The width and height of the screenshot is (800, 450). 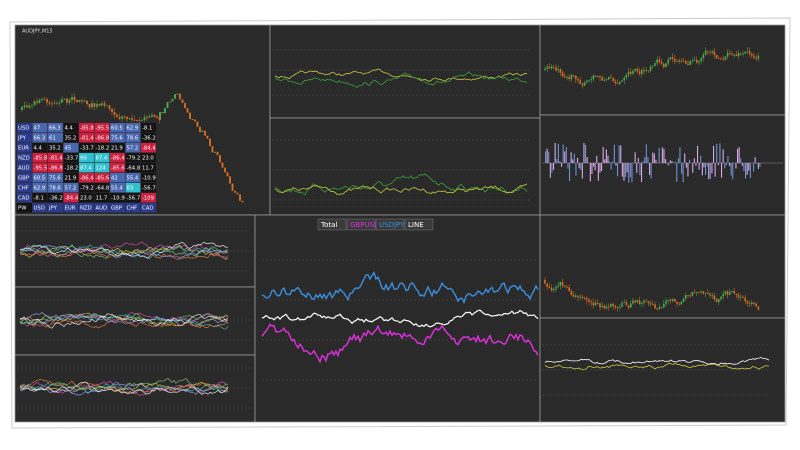 I want to click on matrix-value: 83, so click(x=130, y=189).